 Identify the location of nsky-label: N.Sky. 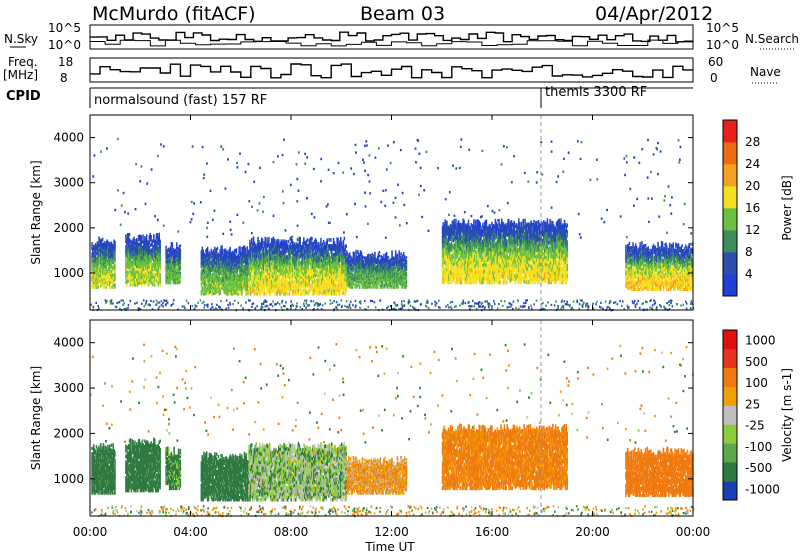
(21, 39).